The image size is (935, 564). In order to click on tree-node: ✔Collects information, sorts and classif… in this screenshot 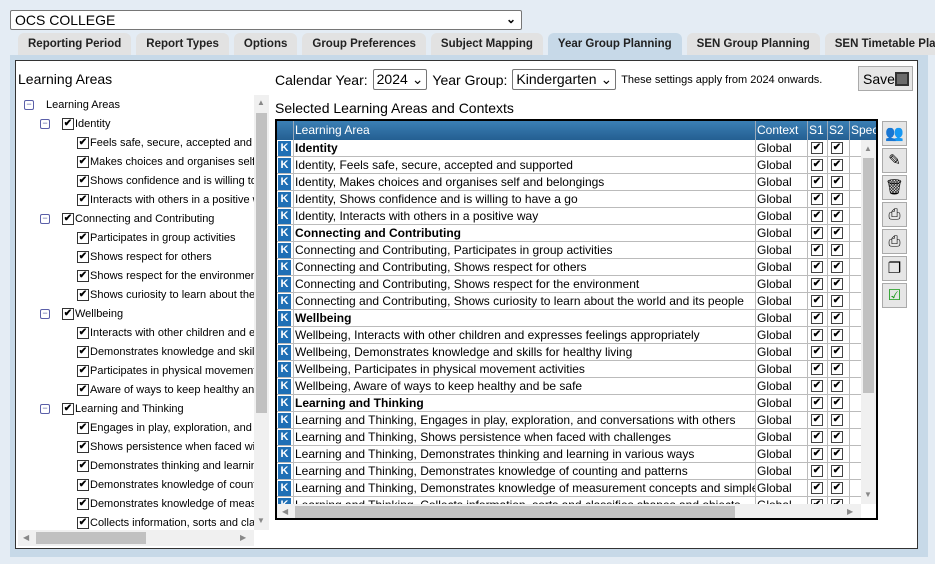, I will do `click(165, 522)`.